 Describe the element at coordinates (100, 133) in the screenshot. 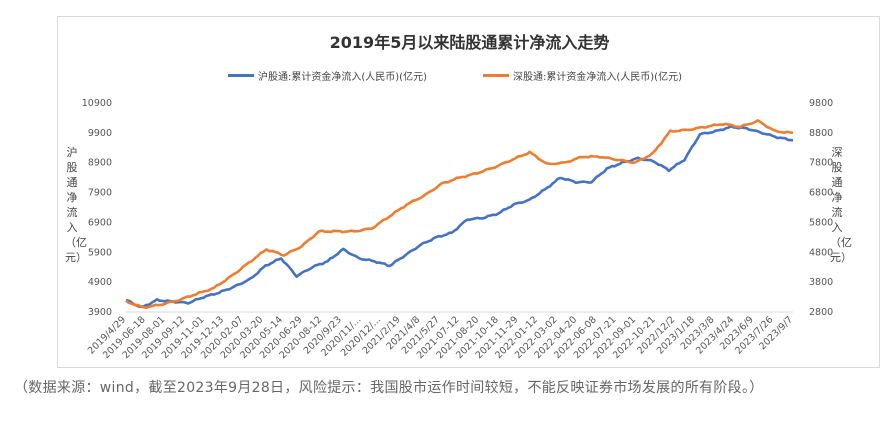

I see `y-left-tick-label: 9900` at that location.